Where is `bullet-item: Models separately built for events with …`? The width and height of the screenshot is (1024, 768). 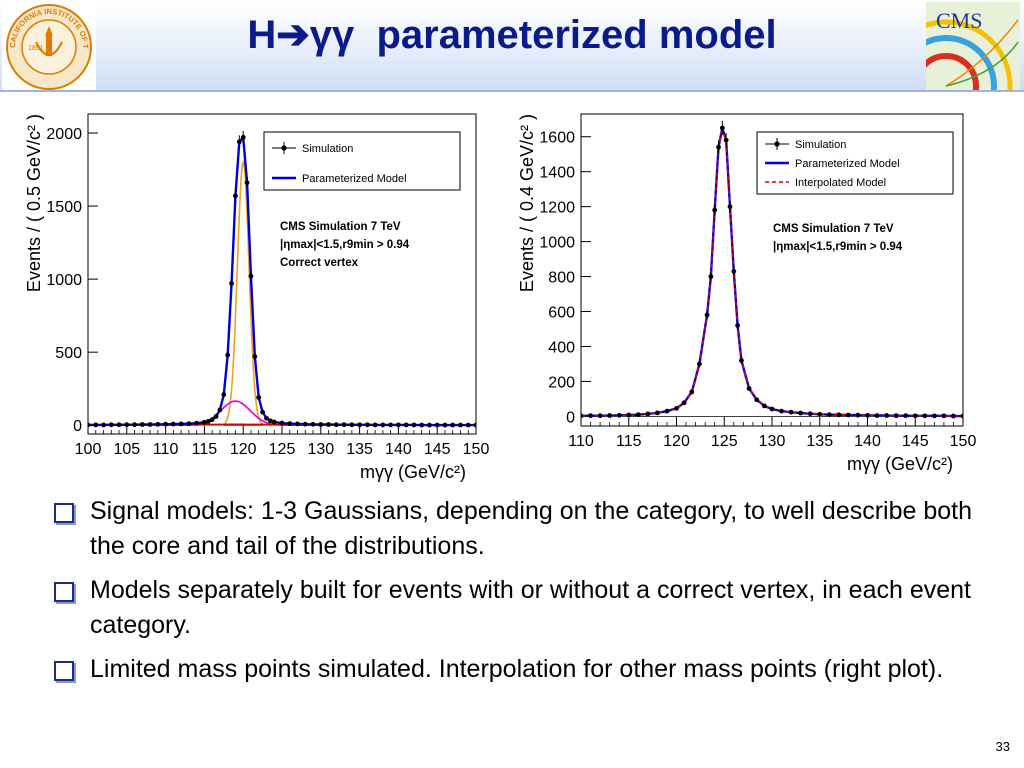 bullet-item: Models separately built for events with … is located at coordinates (522, 608).